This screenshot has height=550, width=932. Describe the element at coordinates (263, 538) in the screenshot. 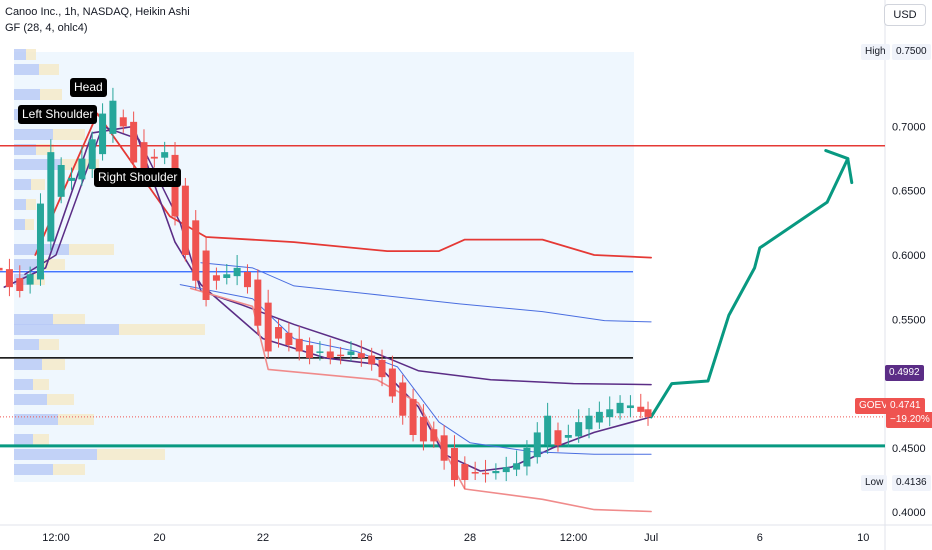

I see `time-tick-label: 22` at that location.